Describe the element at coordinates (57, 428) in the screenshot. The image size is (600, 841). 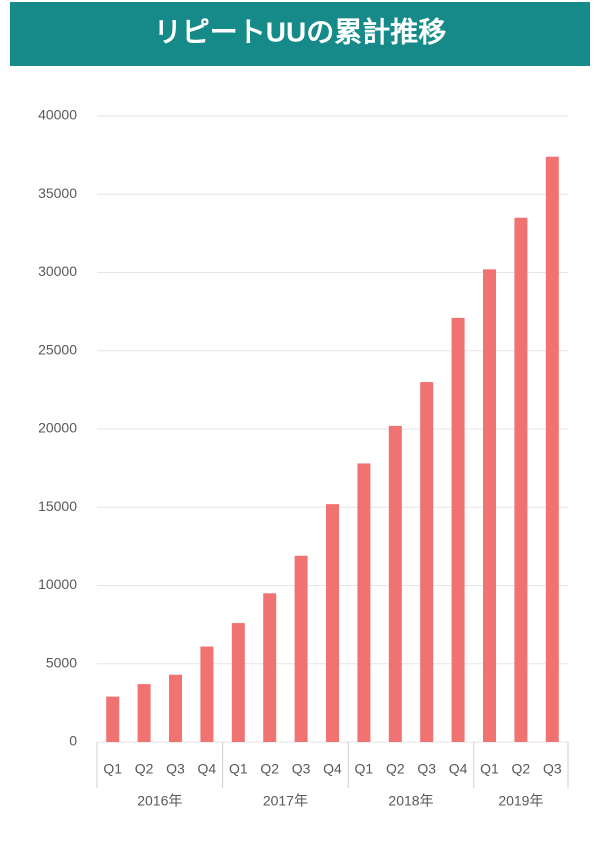
I see `y-tick-label: 20000` at that location.